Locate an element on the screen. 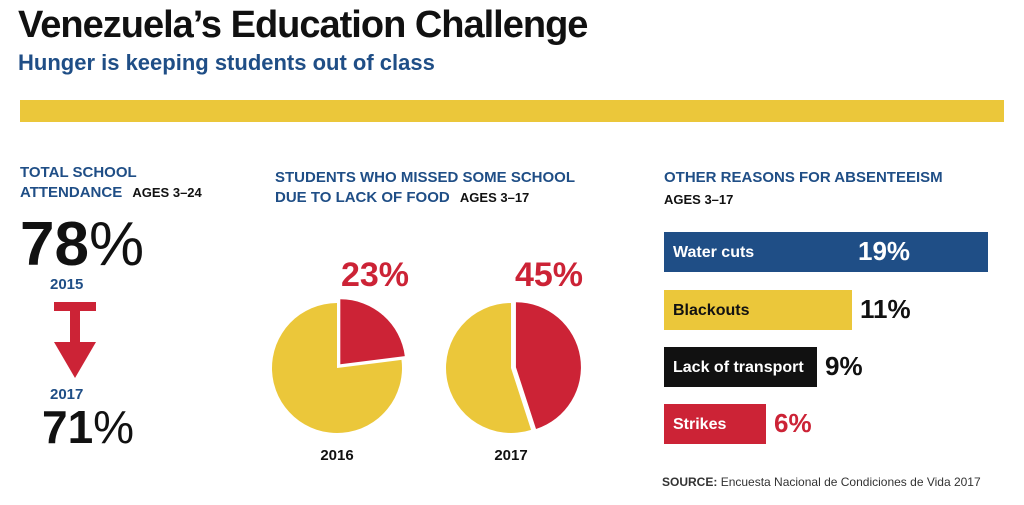 This screenshot has width=1024, height=505. pie-charts: 23% 2016 45% 2017 is located at coordinates (427, 358).